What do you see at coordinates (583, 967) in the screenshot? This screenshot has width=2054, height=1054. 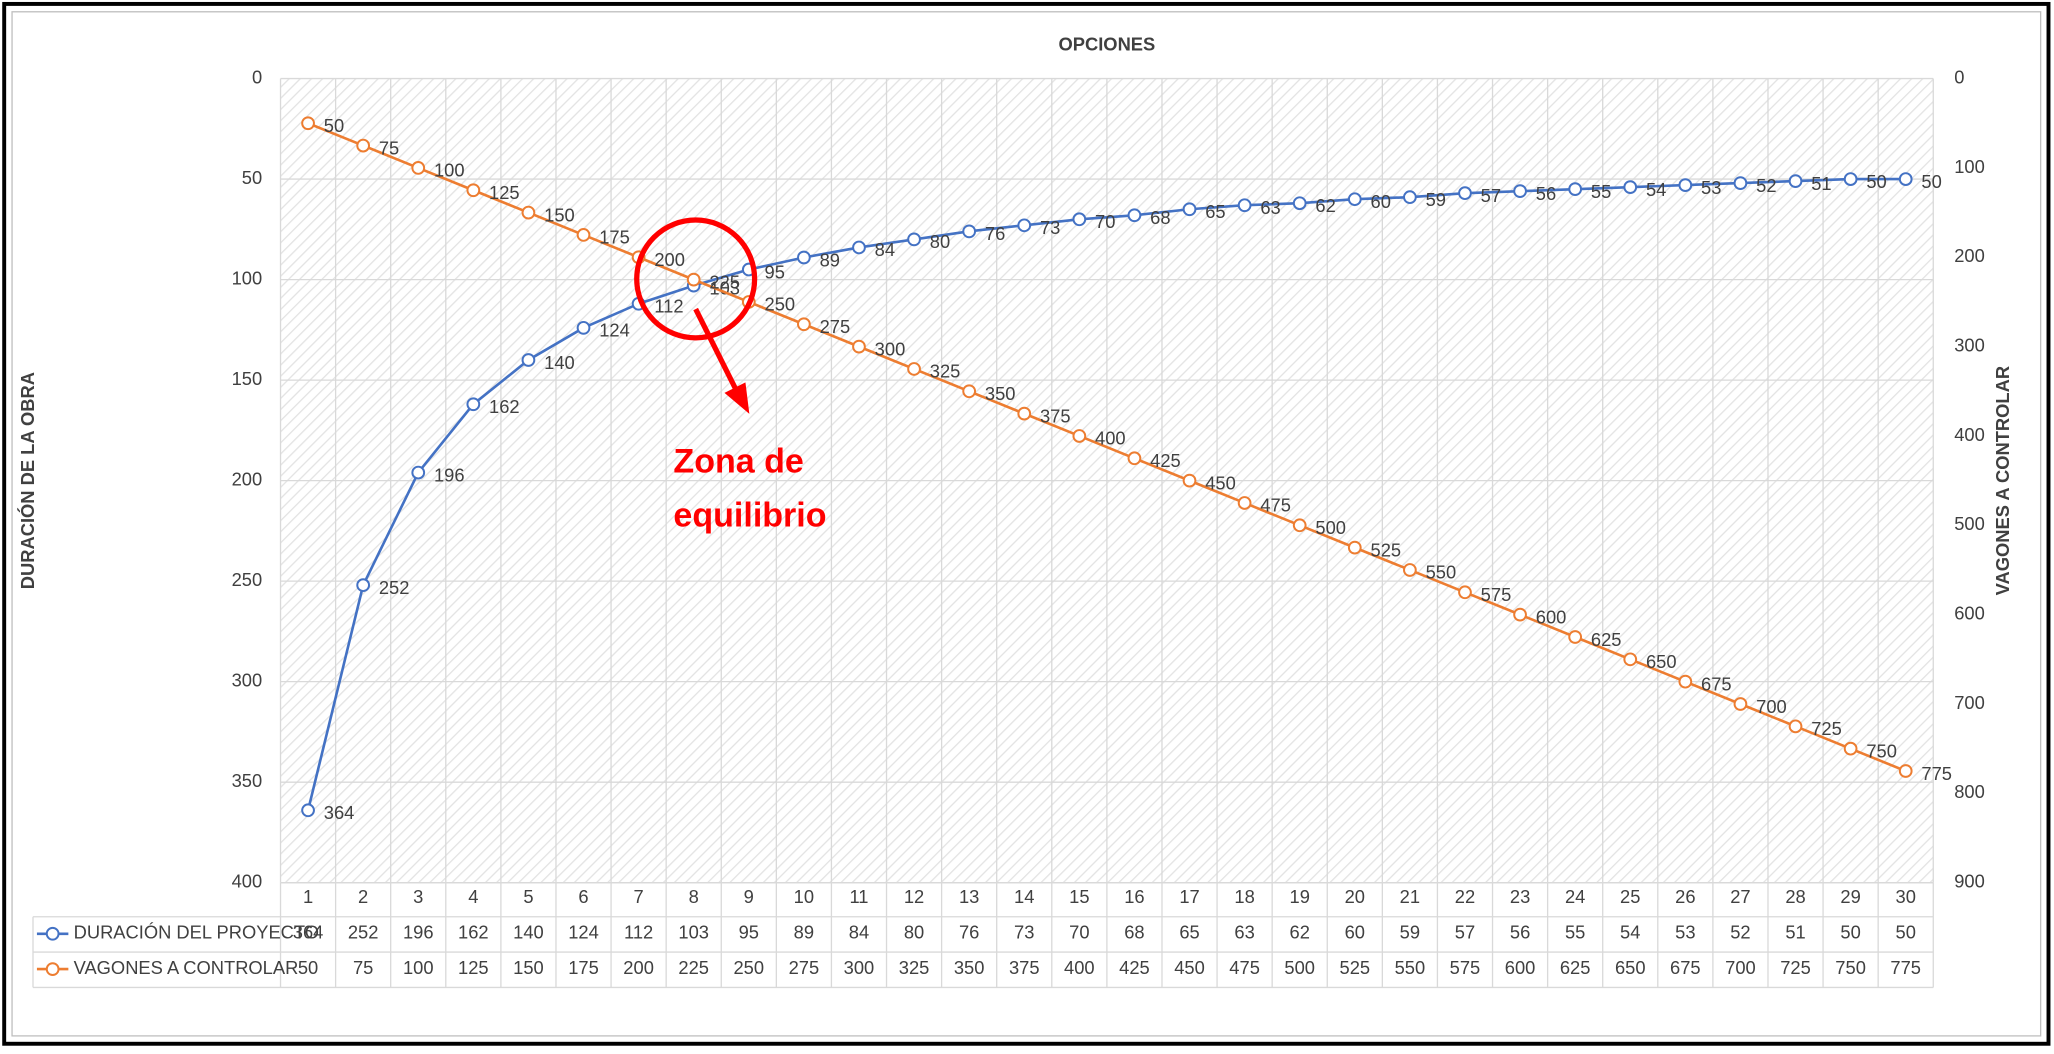 I see `table-value: 175` at bounding box center [583, 967].